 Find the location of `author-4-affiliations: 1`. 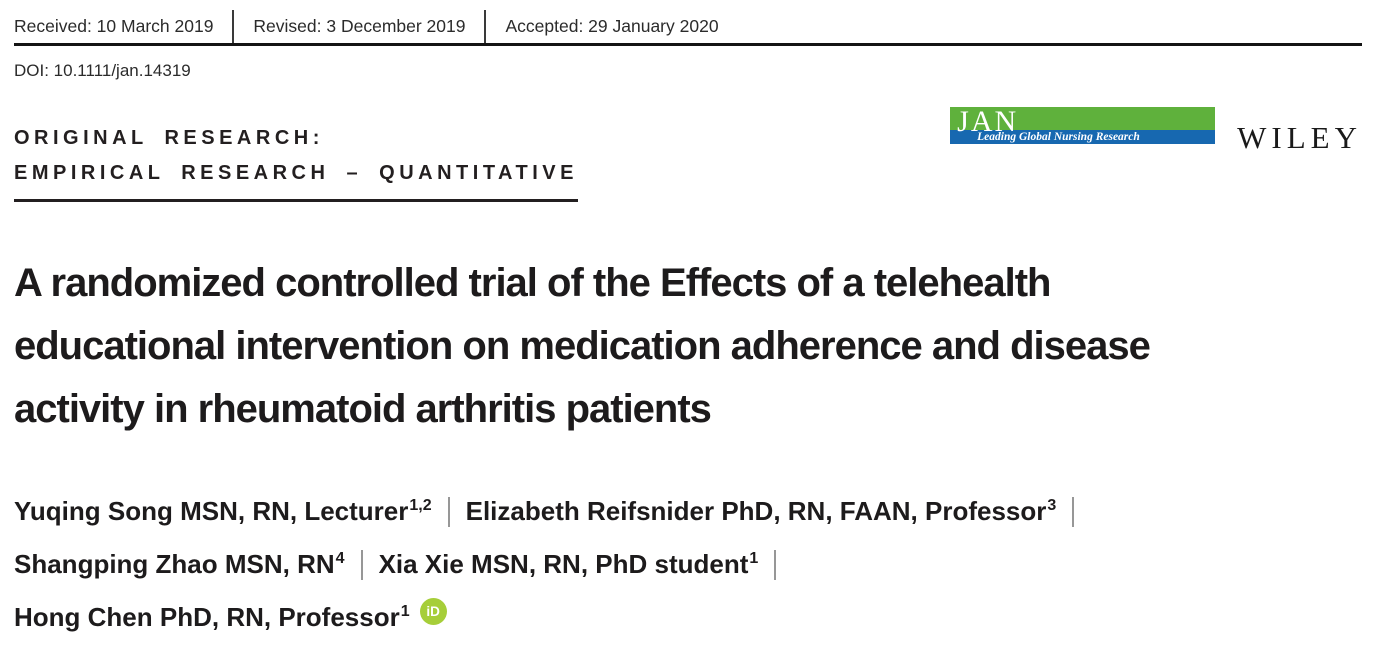

author-4-affiliations: 1 is located at coordinates (754, 558).